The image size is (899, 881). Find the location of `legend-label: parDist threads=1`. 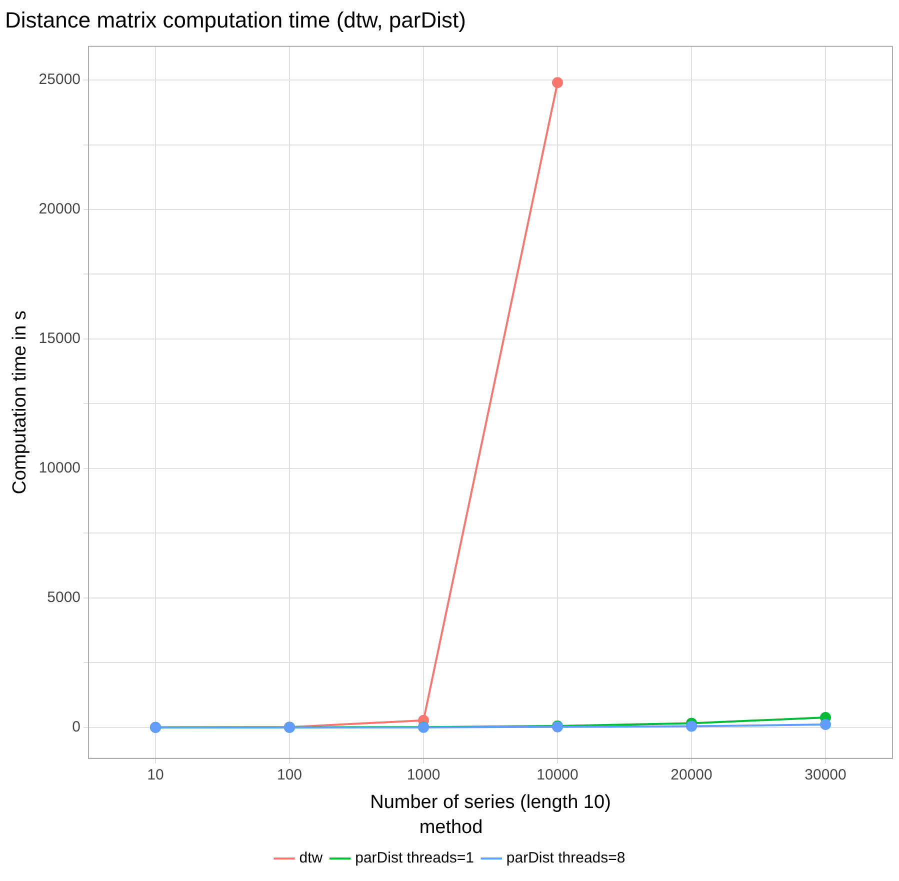

legend-label: parDist threads=1 is located at coordinates (414, 858).